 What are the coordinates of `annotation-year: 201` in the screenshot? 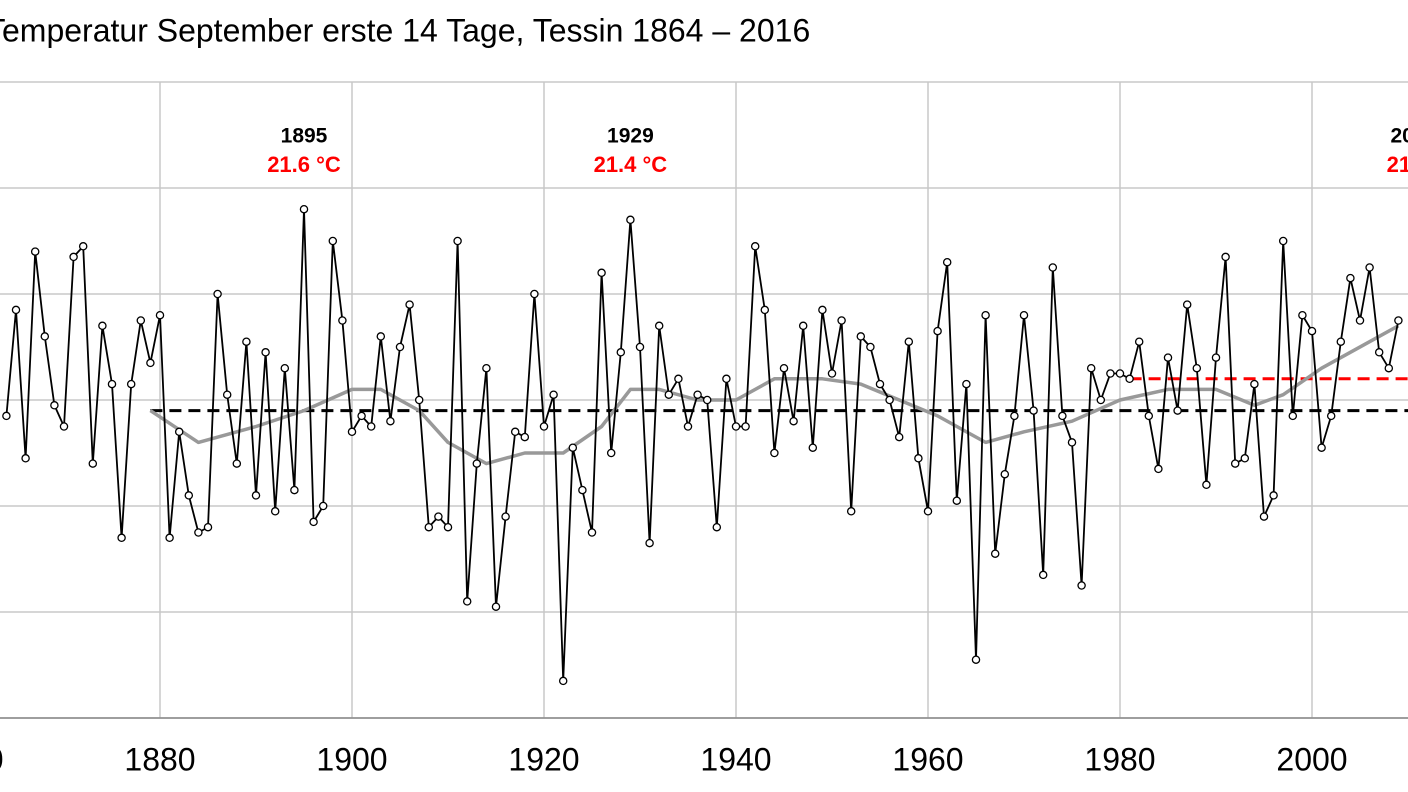 It's located at (1399, 136).